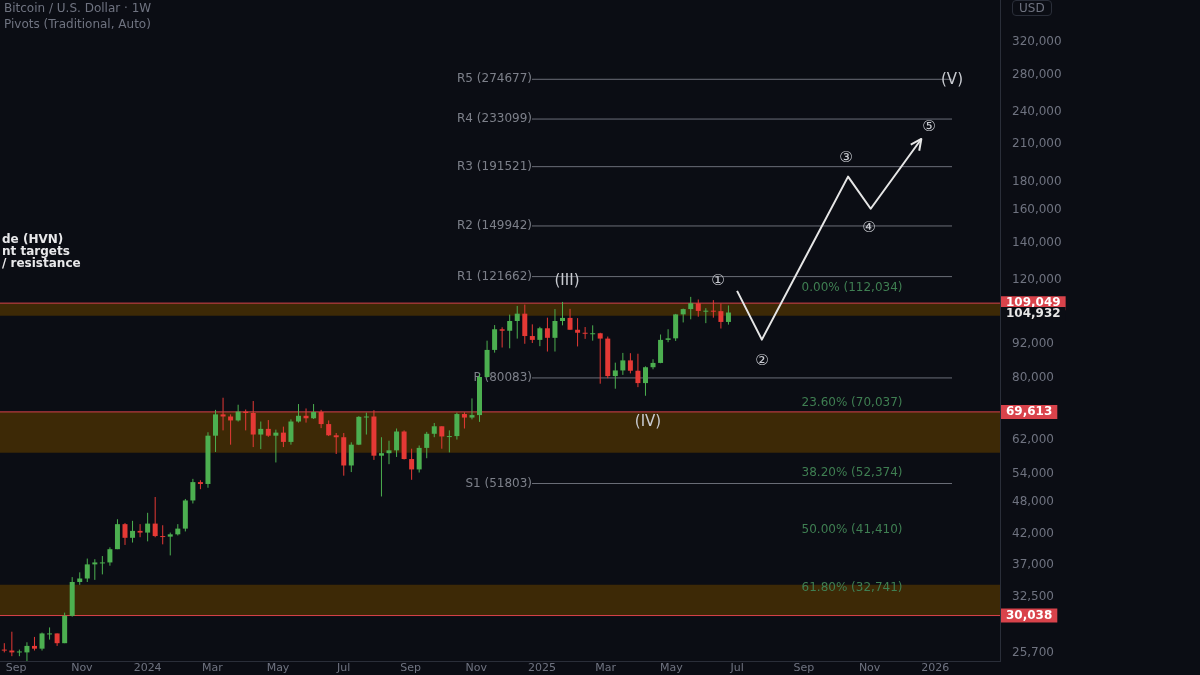  I want to click on annotation: ⑤, so click(929, 125).